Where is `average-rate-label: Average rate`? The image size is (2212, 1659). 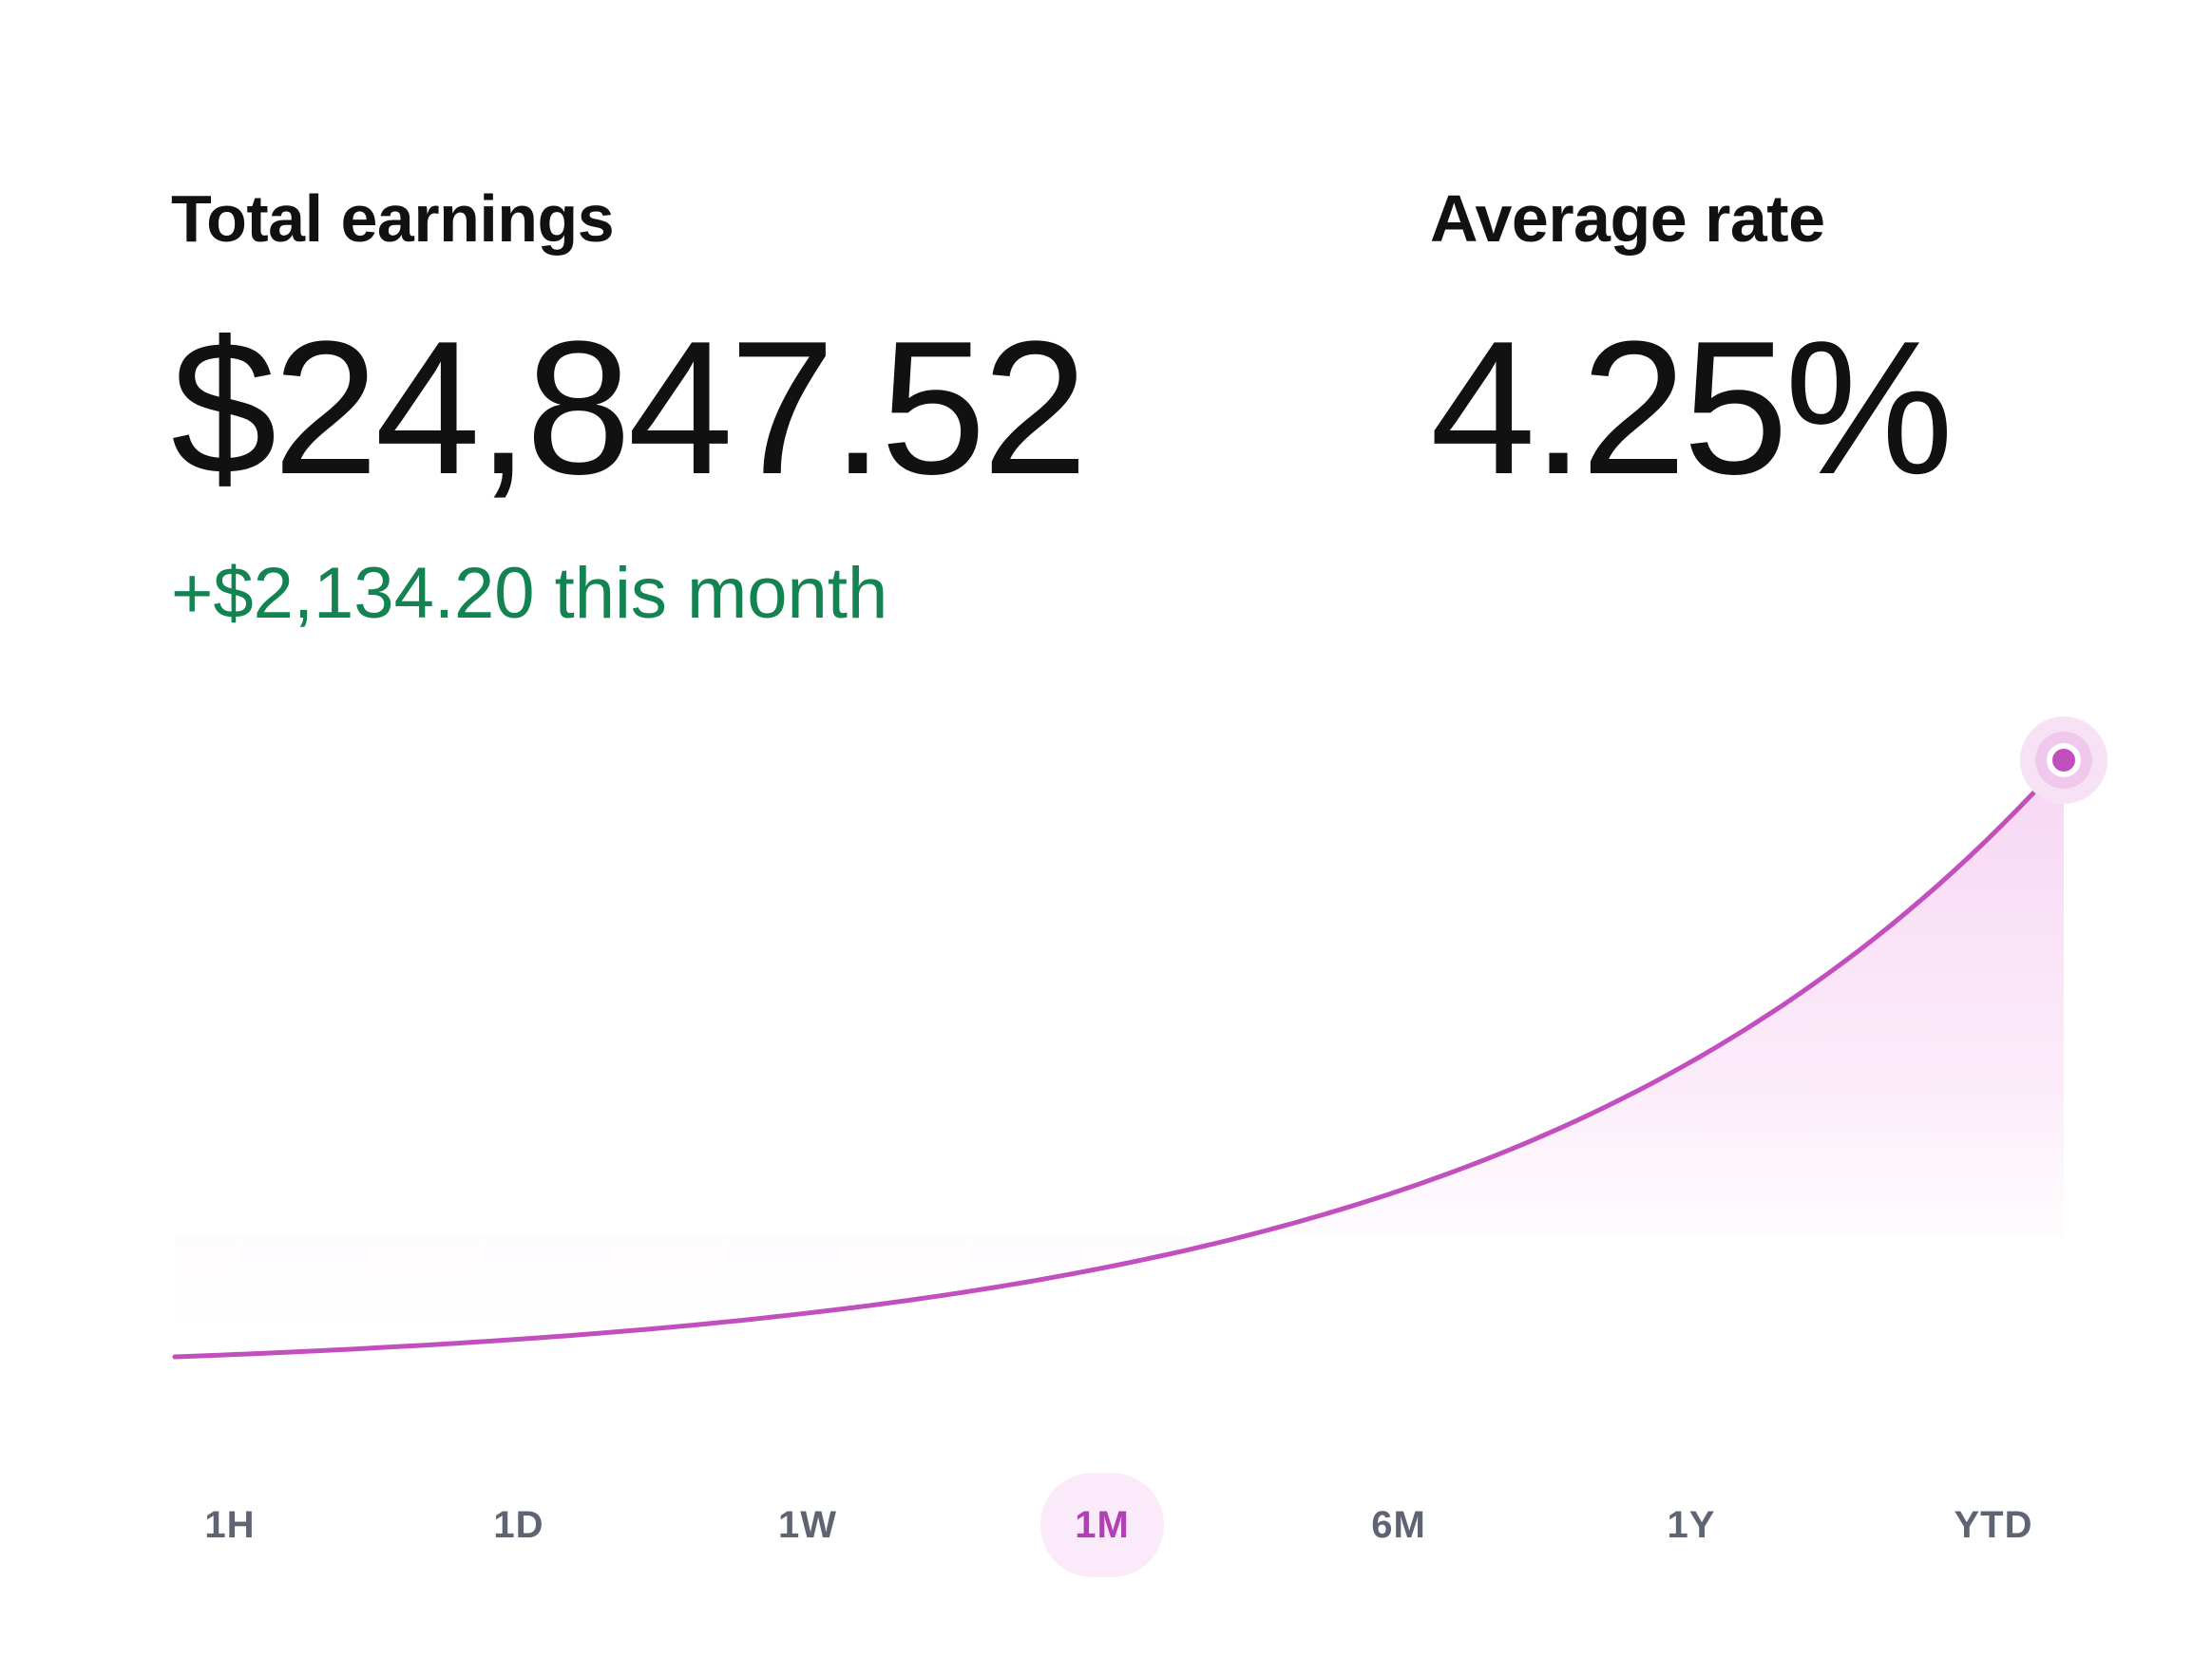 average-rate-label: Average rate is located at coordinates (1627, 218).